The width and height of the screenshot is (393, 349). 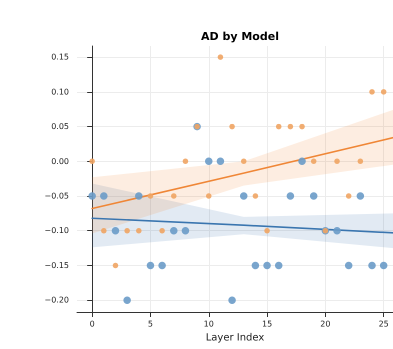 I want to click on x-tick-label: 0, so click(x=92, y=324).